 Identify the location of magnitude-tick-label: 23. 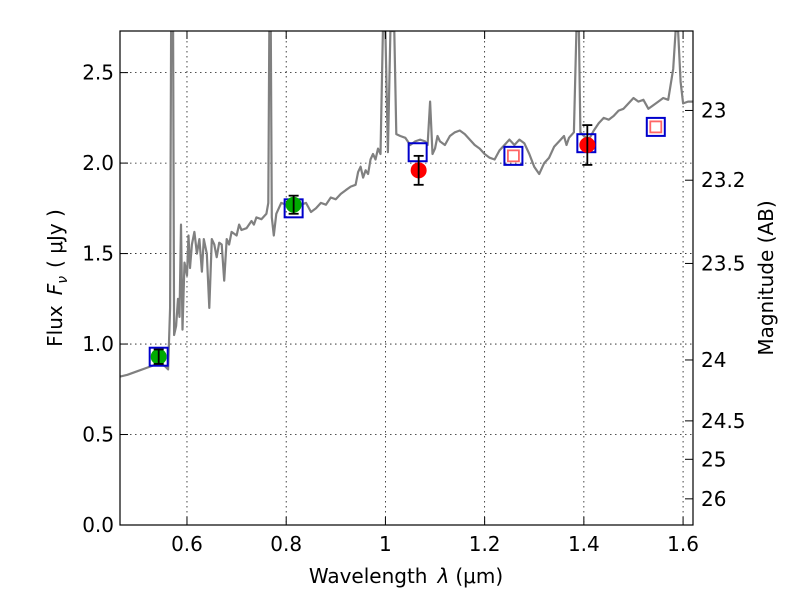
(713, 110).